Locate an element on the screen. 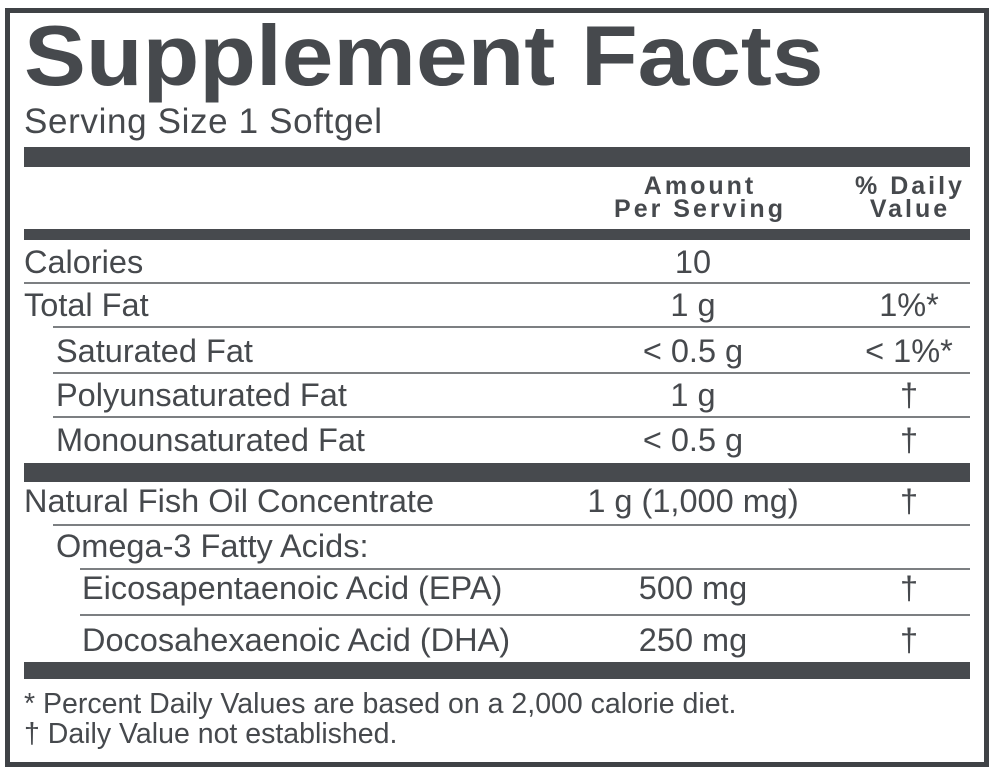 The image size is (1000, 775). nutrient-name: Saturated Fat is located at coordinates (154, 351).